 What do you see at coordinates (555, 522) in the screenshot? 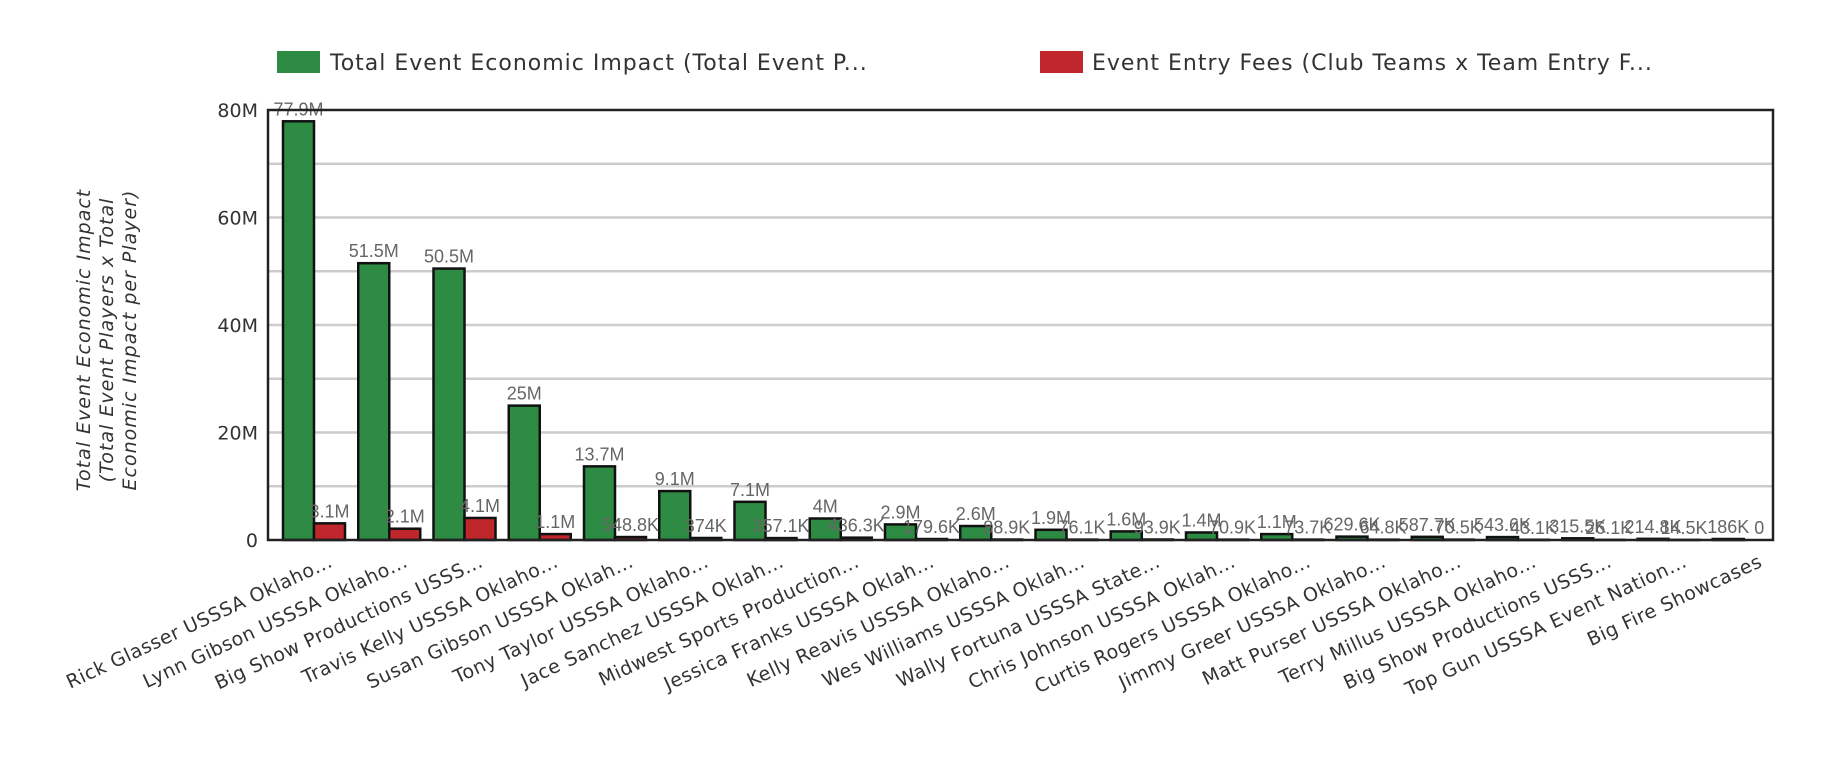
I see `data-label-entry-fees: 1.1M` at bounding box center [555, 522].